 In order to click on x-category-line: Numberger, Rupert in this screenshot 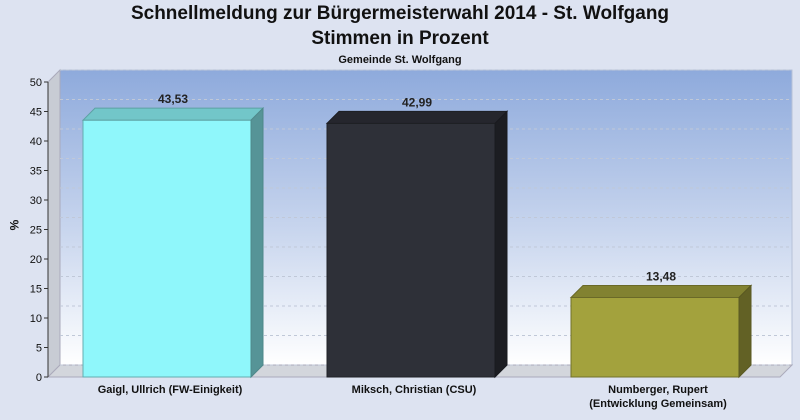, I will do `click(658, 390)`.